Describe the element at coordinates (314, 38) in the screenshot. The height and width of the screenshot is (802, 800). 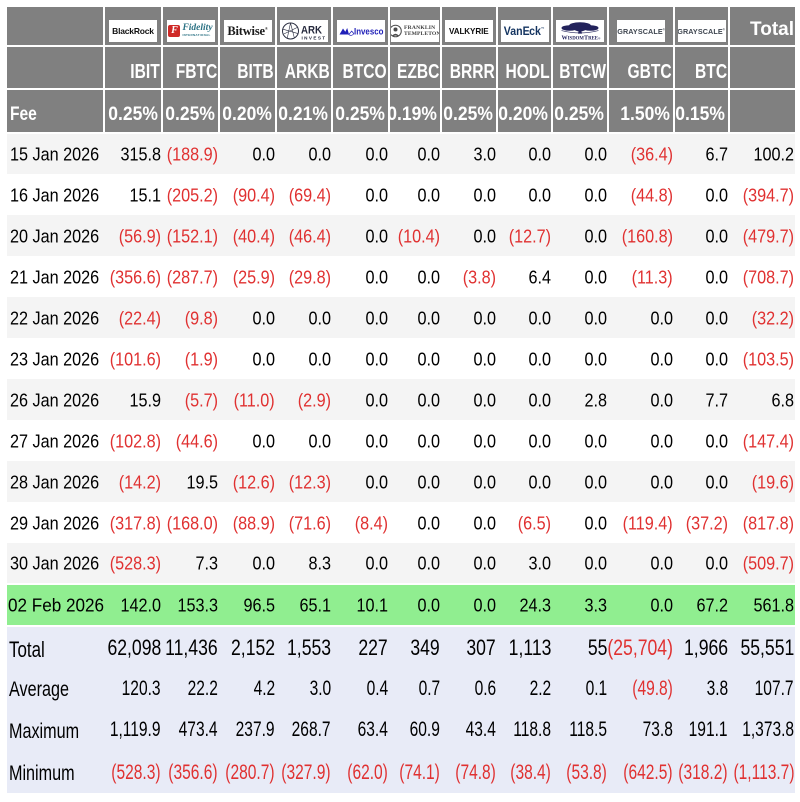
I see `svg-text: INVEST` at that location.